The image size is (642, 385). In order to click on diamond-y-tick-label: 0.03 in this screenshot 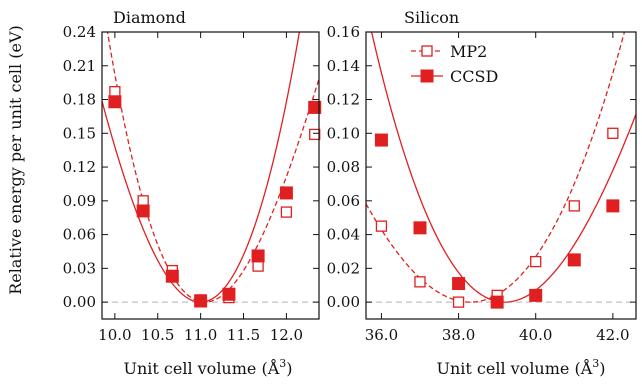, I will do `click(79, 268)`.